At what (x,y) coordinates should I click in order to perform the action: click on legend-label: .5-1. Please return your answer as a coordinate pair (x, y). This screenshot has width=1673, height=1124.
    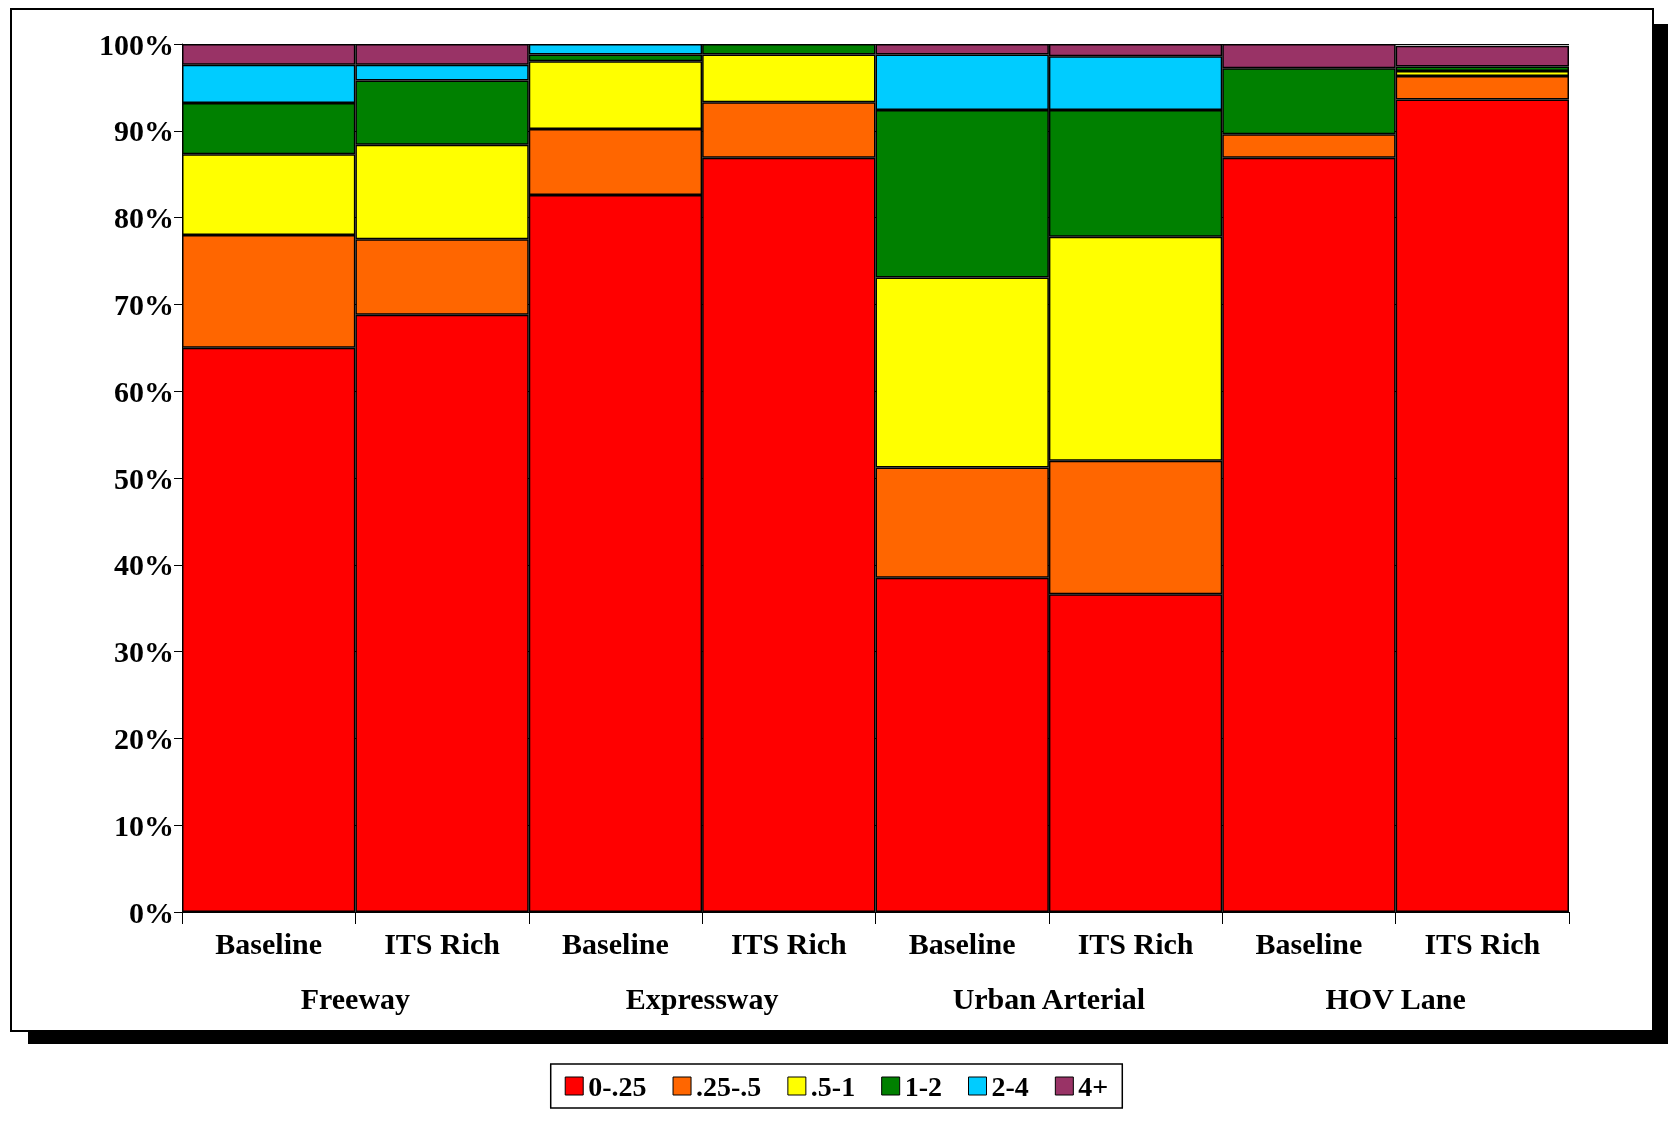
    Looking at the image, I should click on (833, 1086).